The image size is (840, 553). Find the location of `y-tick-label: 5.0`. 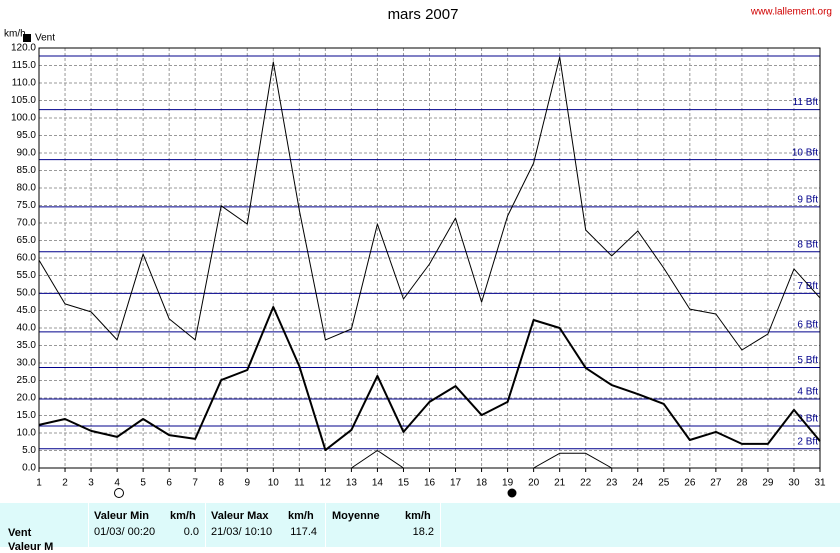

y-tick-label: 5.0 is located at coordinates (29, 450).